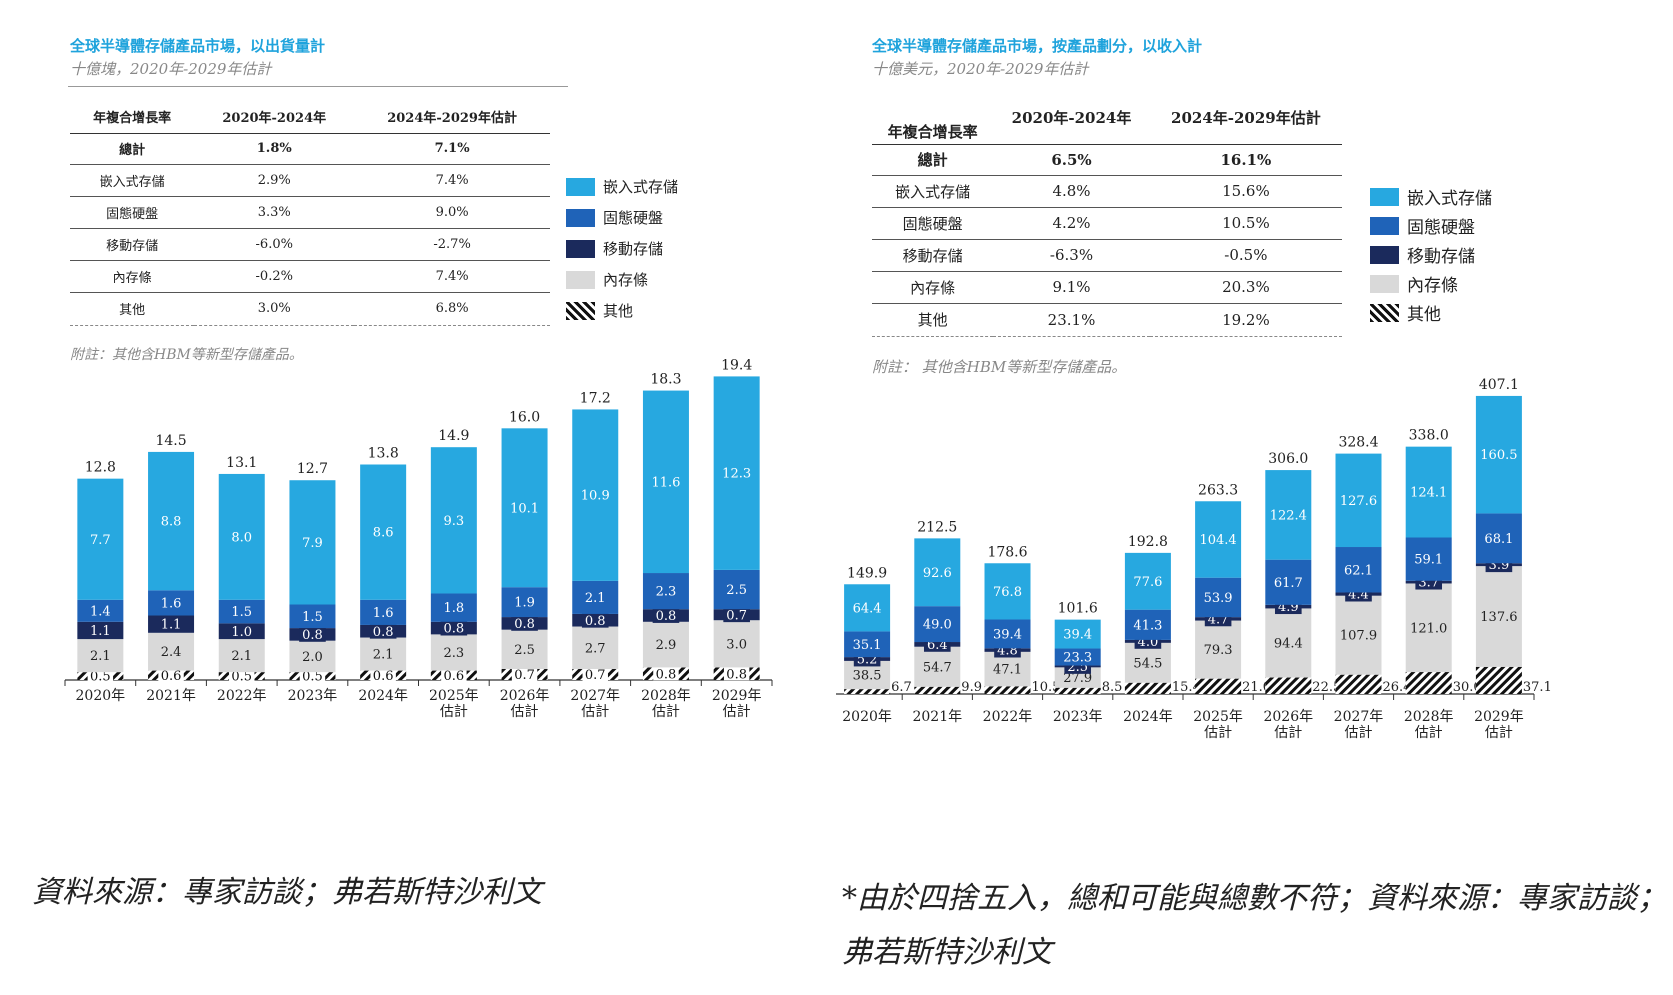 This screenshot has width=1673, height=995. I want to click on table-header: 2020年-2024年, so click(1071, 118).